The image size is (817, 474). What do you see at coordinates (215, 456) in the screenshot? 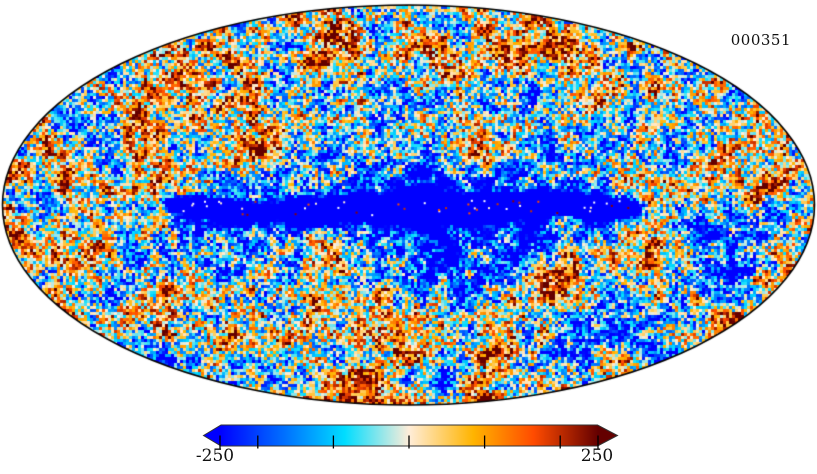
I see `colorbar-min-label: -250` at bounding box center [215, 456].